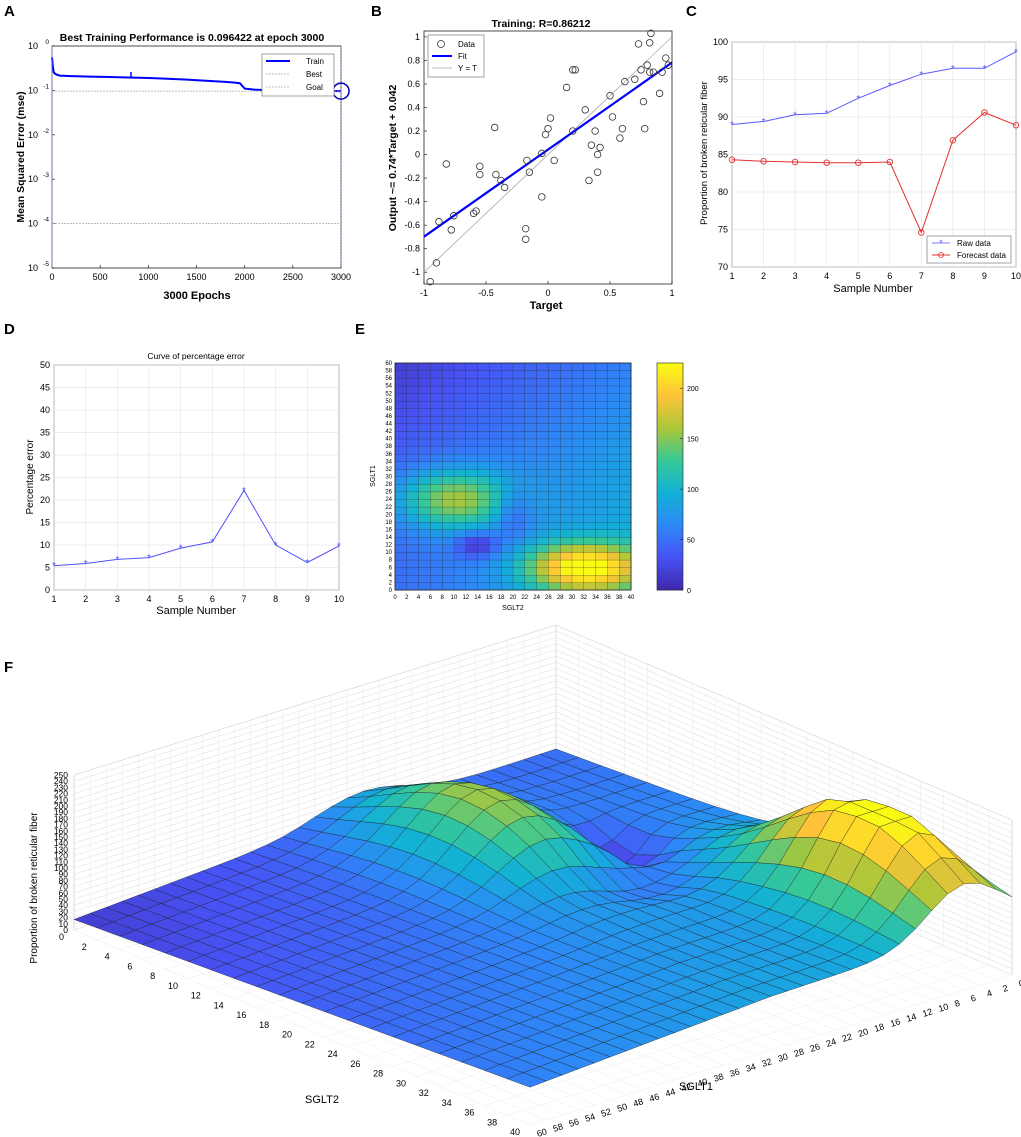 The width and height of the screenshot is (1021, 1137). Describe the element at coordinates (548, 149) in the screenshot. I see `chart-b-fit-line` at that location.